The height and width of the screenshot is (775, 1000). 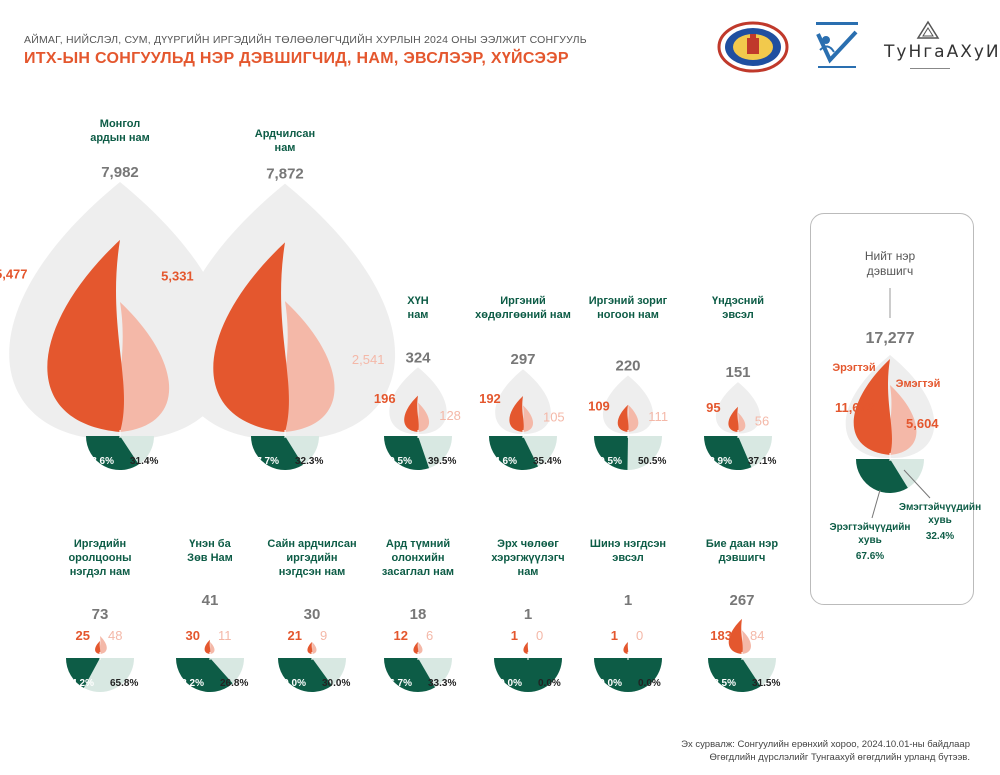 I want to click on female-pct-label: 31.5%, so click(x=766, y=683).